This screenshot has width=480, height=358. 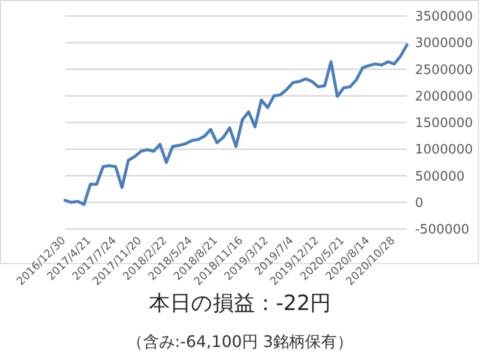 I want to click on y-tick-label: 500000, so click(x=440, y=176).